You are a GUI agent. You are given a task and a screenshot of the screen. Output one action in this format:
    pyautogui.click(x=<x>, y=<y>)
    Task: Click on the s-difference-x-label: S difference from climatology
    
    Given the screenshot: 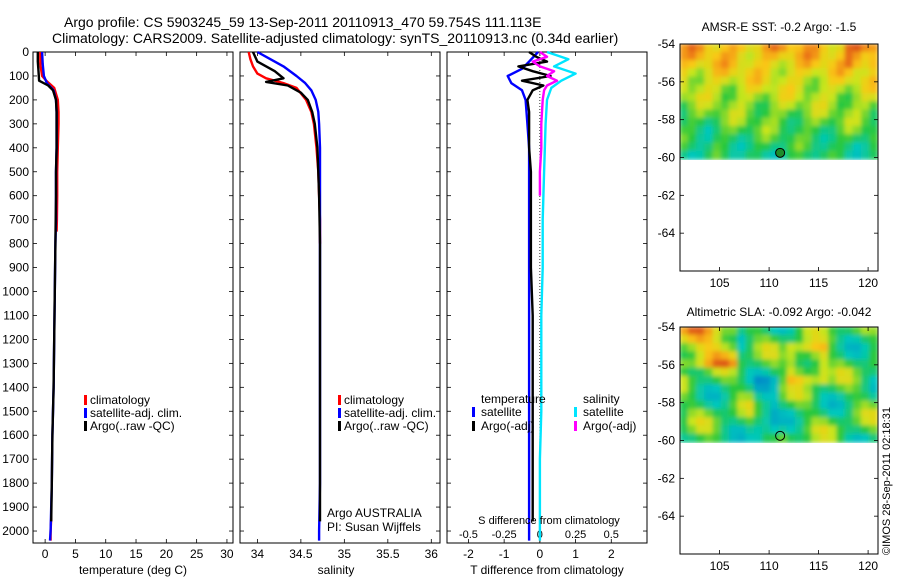 What is the action you would take?
    pyautogui.click(x=549, y=521)
    